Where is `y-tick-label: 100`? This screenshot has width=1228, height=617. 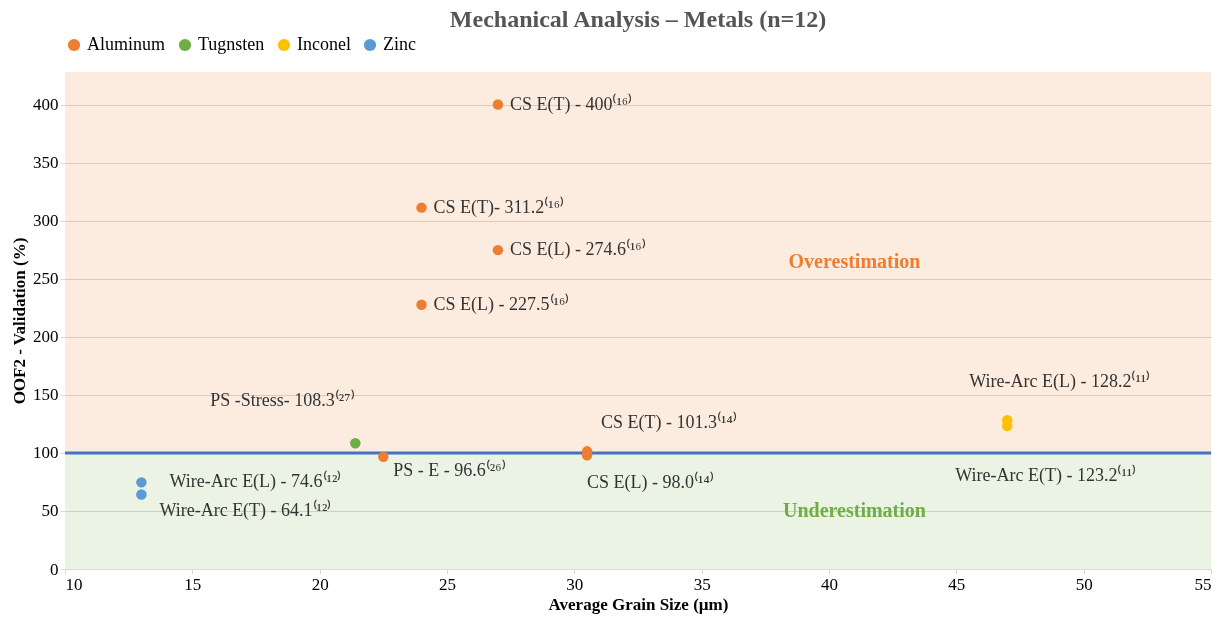 y-tick-label: 100 is located at coordinates (46, 453).